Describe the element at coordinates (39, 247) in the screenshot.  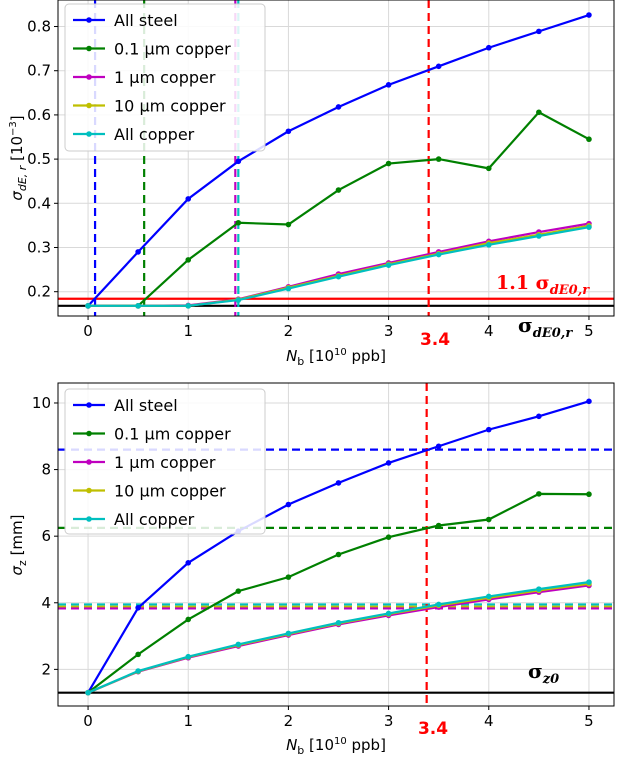
I see `y-tick-label: 0.3` at that location.